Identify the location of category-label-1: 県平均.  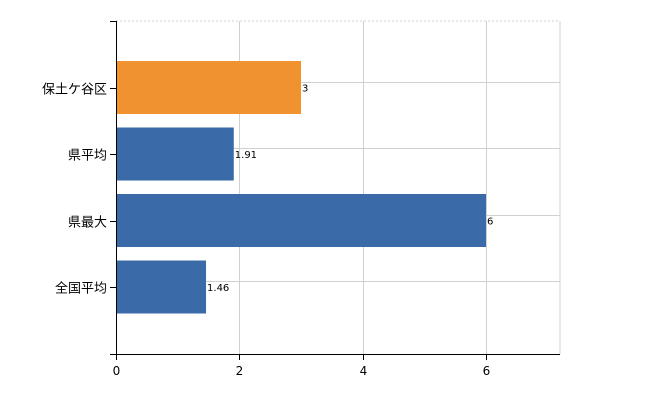
(87, 156).